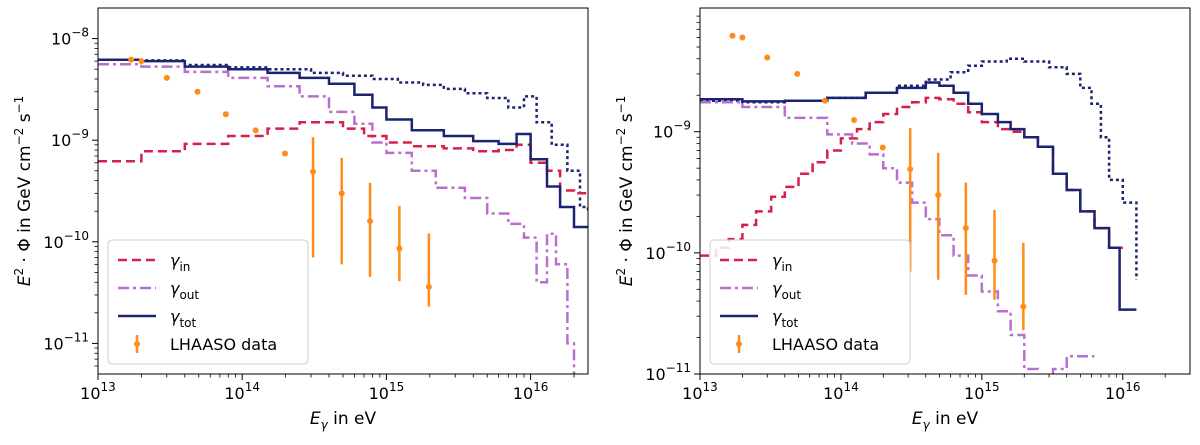 This screenshot has height=445, width=1200. Describe the element at coordinates (352, 419) in the screenshot. I see `label-text: in eV` at that location.